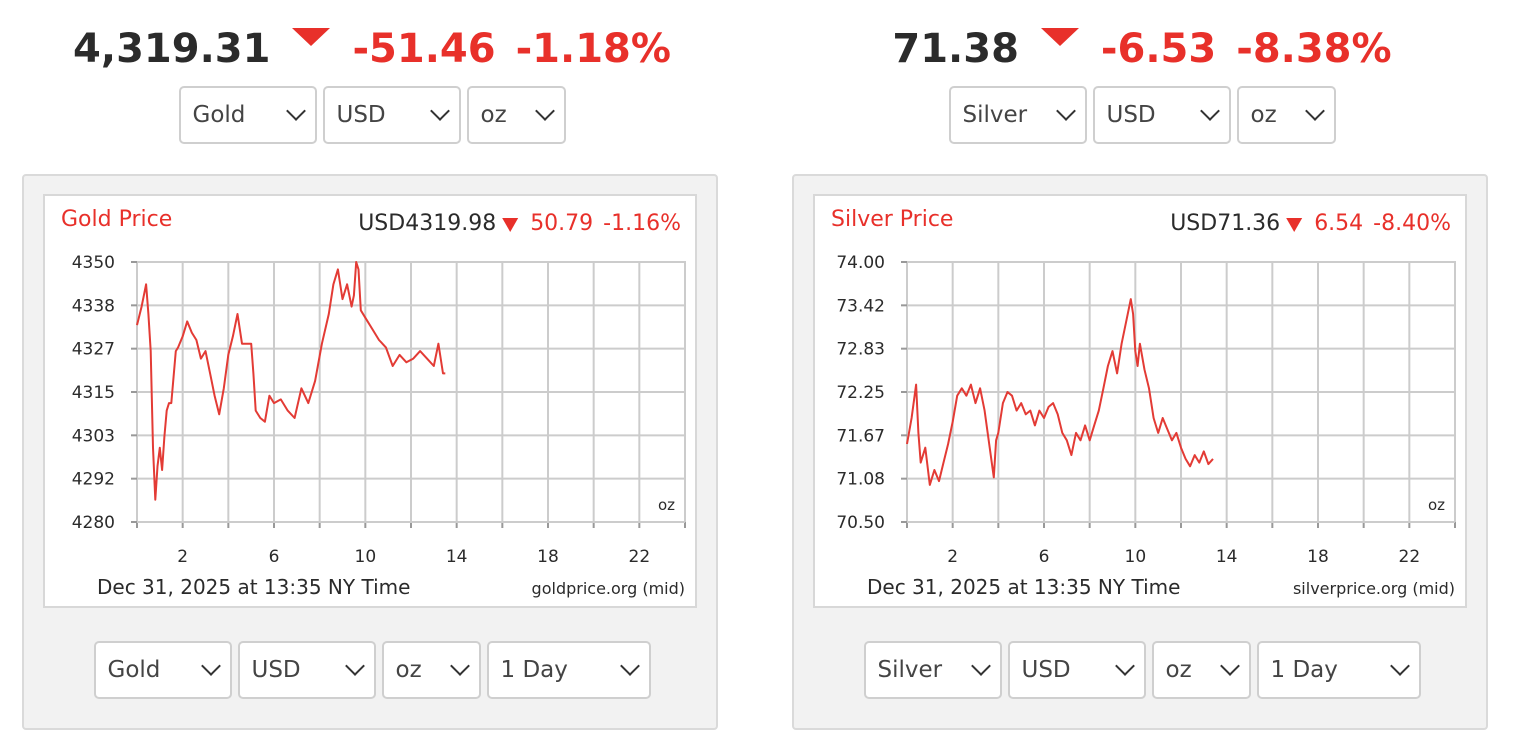  What do you see at coordinates (860, 350) in the screenshot?
I see `y-tick-label: 72.83` at bounding box center [860, 350].